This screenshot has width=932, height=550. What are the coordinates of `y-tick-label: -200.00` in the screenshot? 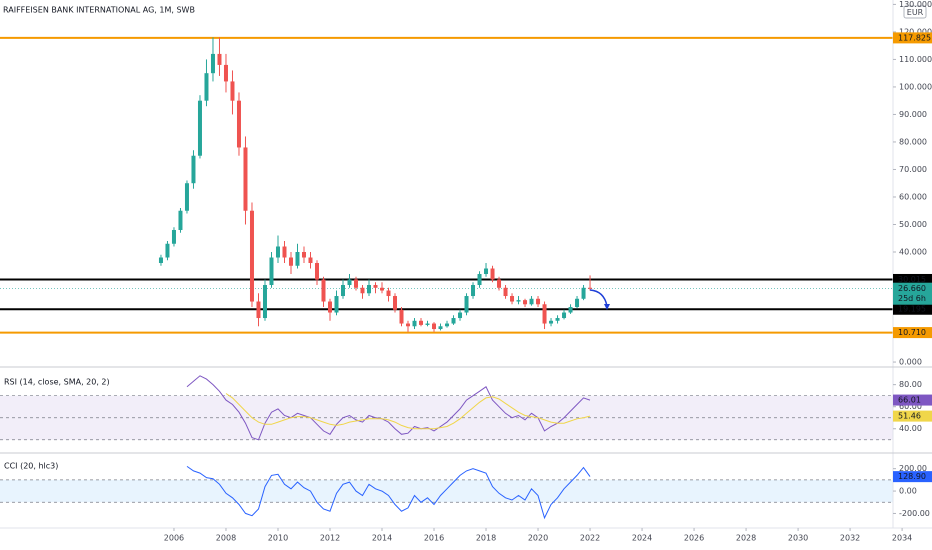 It's located at (914, 513).